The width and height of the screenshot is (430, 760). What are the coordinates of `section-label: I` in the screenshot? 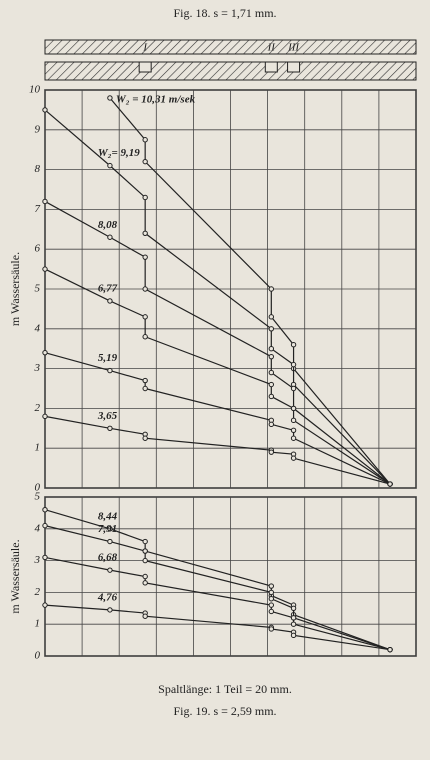 It's located at (145, 48).